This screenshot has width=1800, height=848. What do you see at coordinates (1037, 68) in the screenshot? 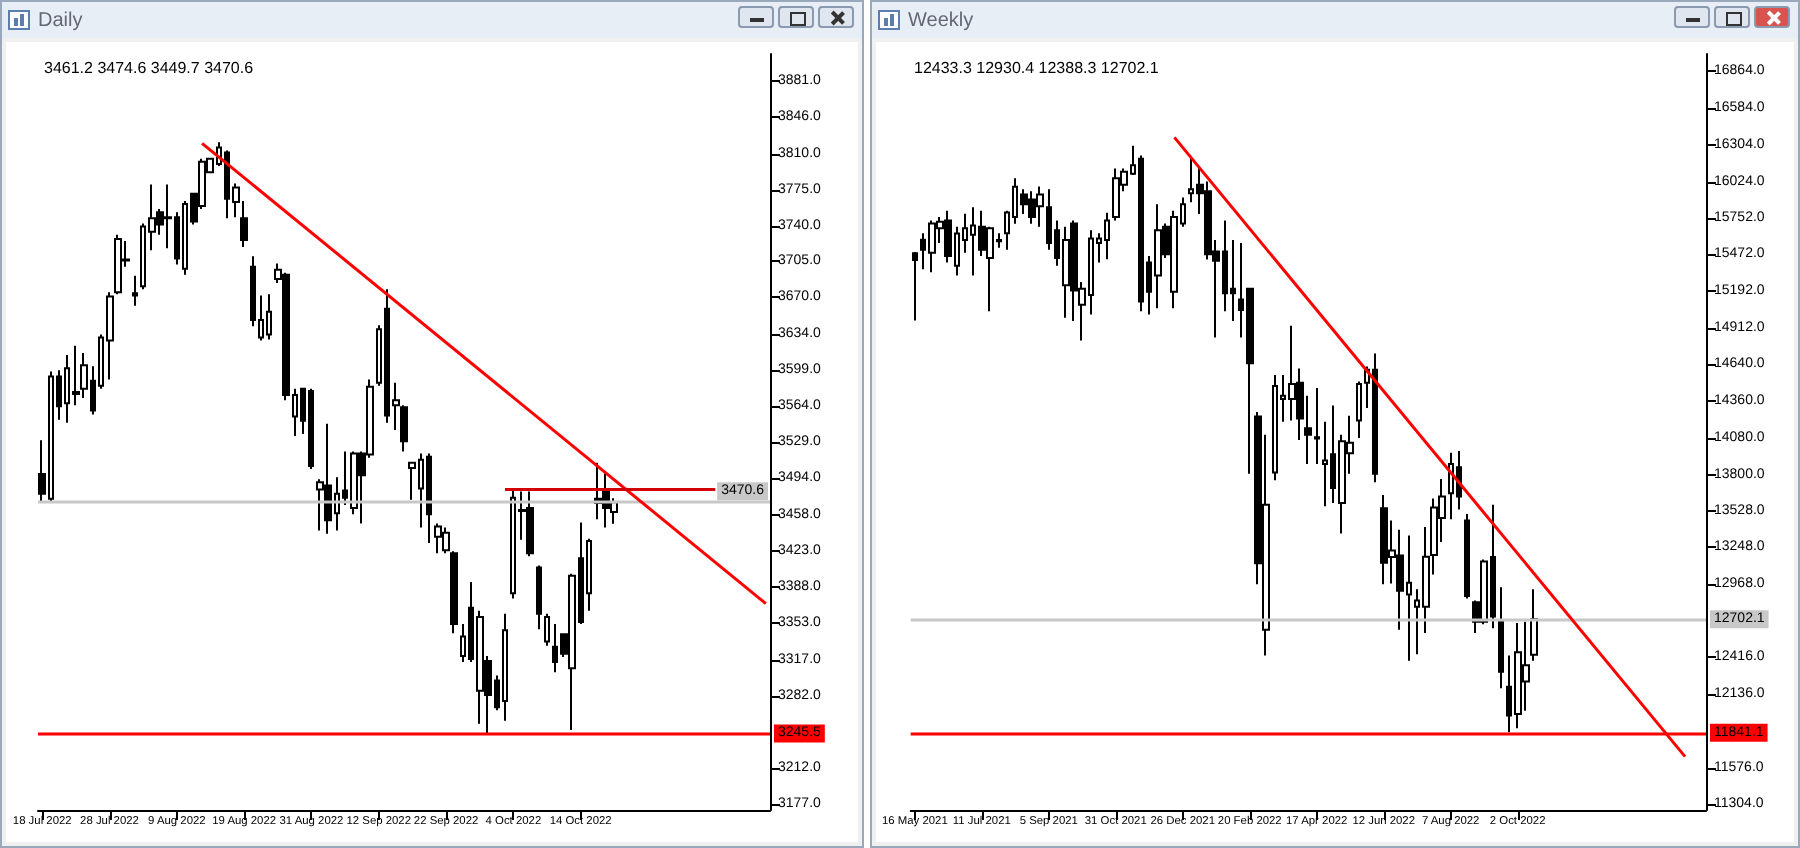
I see `chart-subtitle: 12433.3 12930.4 12388.3 12702.1` at bounding box center [1037, 68].